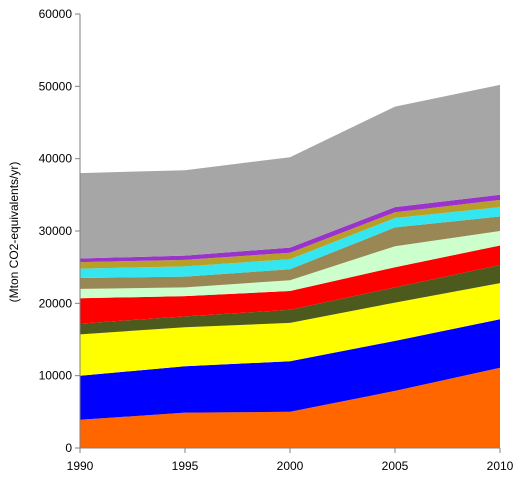 The height and width of the screenshot is (479, 525). I want to click on x-tick-label: 2000, so click(290, 466).